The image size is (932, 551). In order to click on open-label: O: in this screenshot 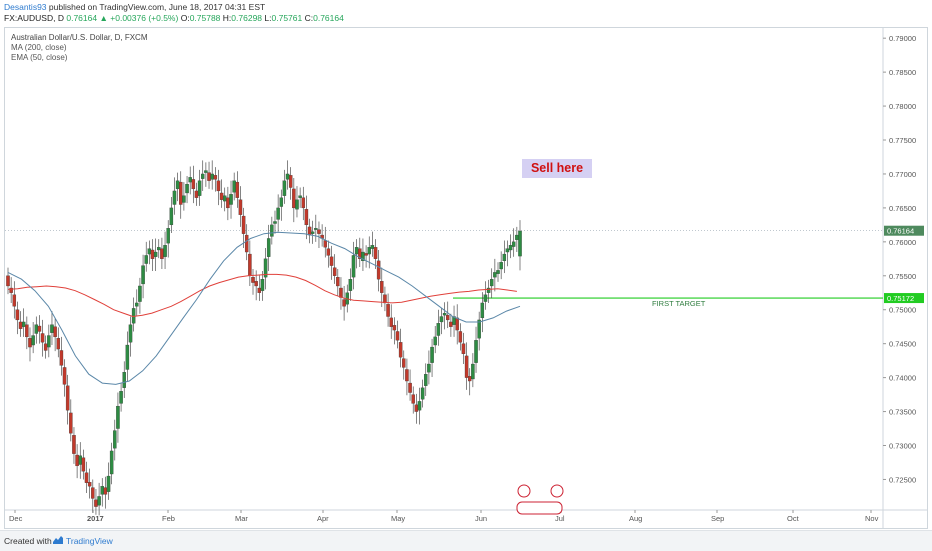, I will do `click(185, 18)`.